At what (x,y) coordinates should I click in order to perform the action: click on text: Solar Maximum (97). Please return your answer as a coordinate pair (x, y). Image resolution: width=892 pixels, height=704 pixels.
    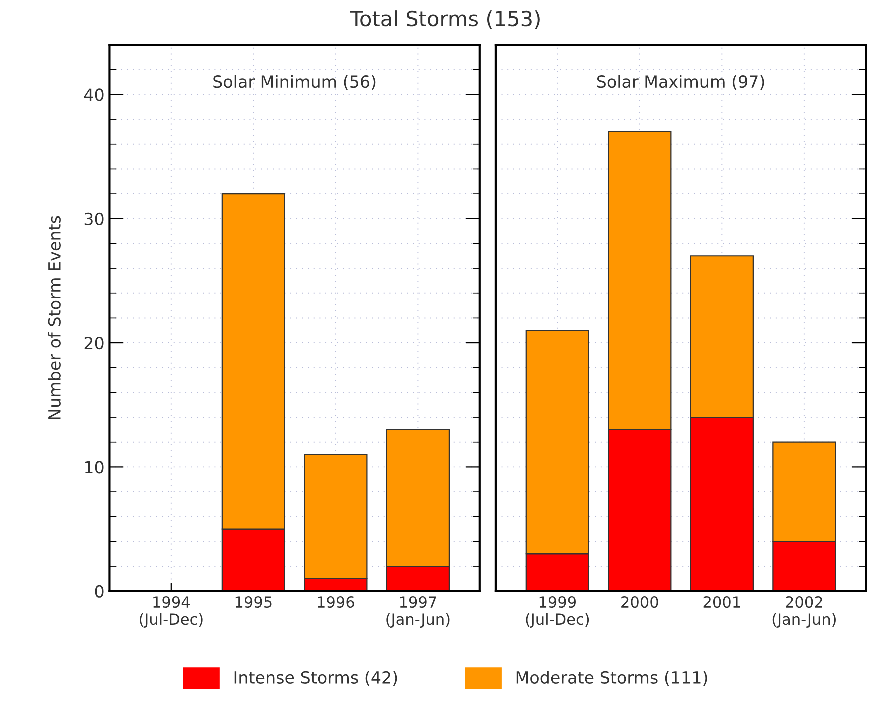
    Looking at the image, I should click on (680, 82).